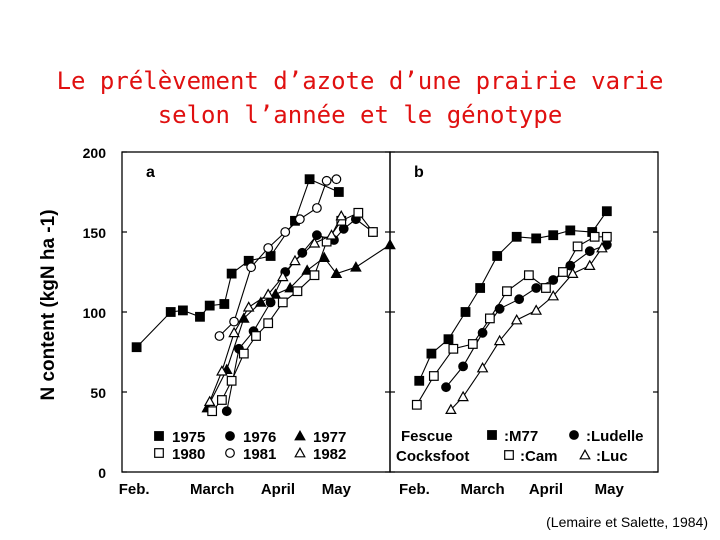  Describe the element at coordinates (539, 456) in the screenshot. I see `legend-label: :Cam` at that location.